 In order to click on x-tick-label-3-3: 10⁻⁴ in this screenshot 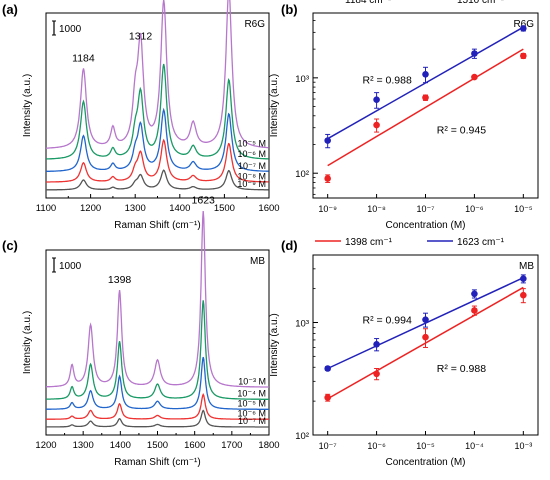, I will do `click(474, 446)`.